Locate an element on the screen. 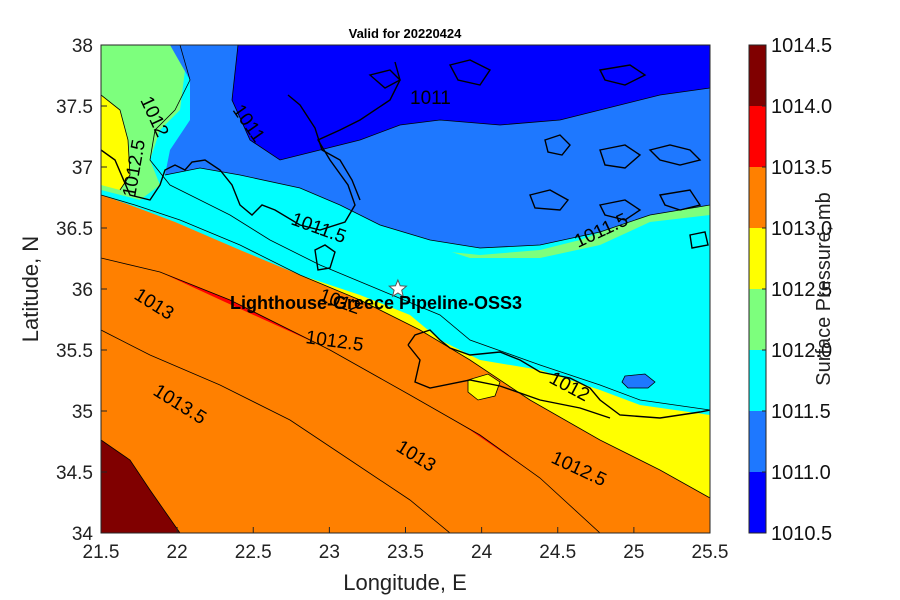  x-axis-label: Longitude, E is located at coordinates (405, 582).